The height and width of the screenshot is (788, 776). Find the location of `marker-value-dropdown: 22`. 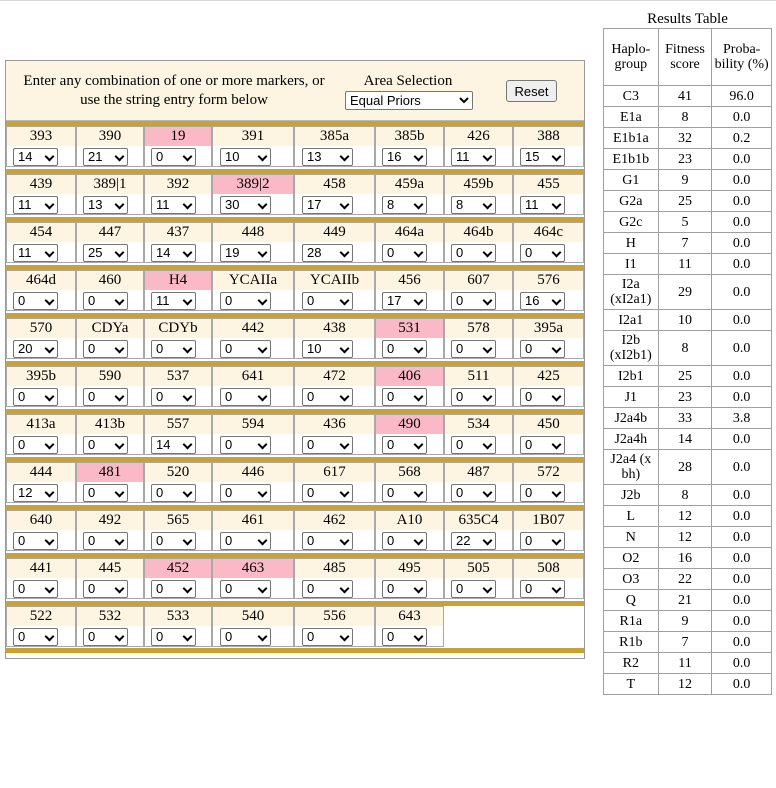

marker-value-dropdown: 22 is located at coordinates (473, 541).